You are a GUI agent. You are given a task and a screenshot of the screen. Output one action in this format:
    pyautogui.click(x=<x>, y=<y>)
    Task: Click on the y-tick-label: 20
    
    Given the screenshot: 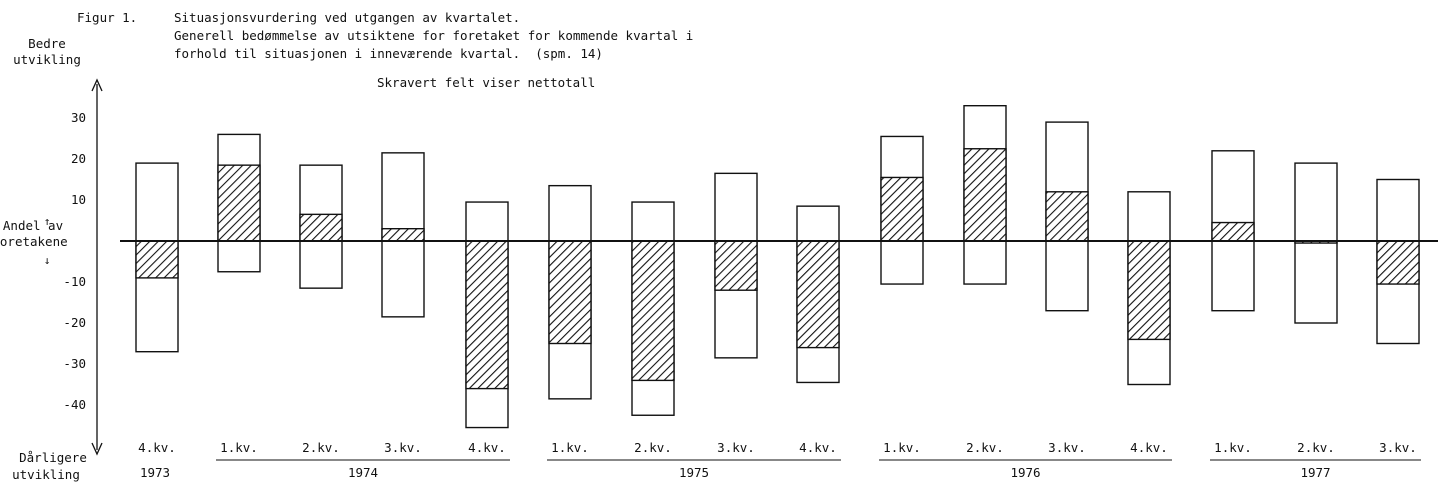 What is the action you would take?
    pyautogui.click(x=78, y=158)
    